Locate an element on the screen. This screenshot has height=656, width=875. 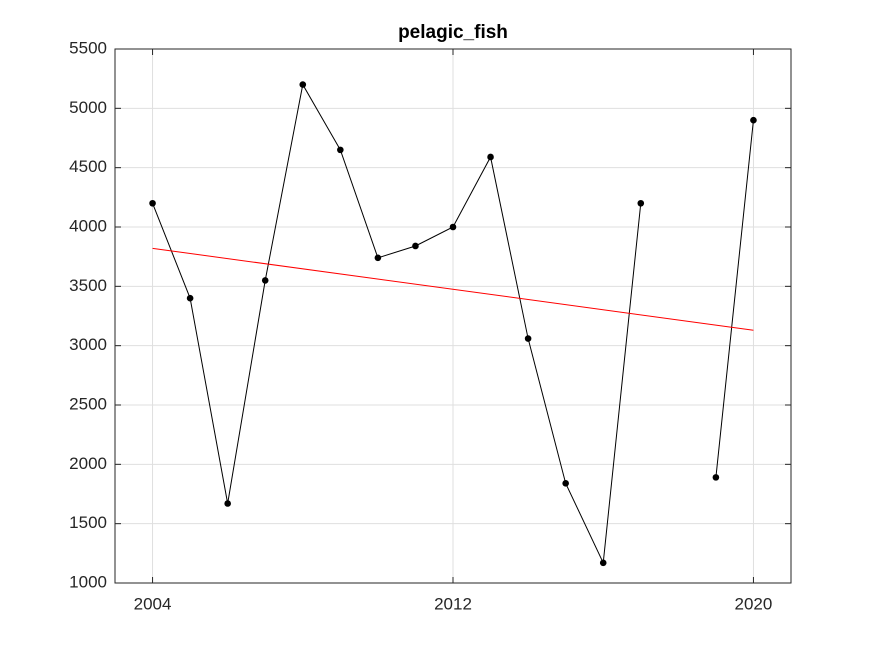
y-tick-label: 1500 is located at coordinates (88, 522).